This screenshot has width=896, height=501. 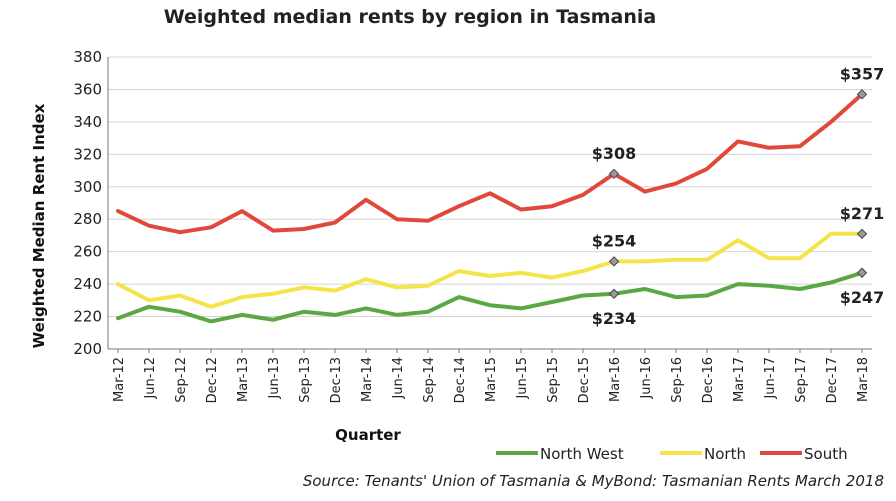 What do you see at coordinates (862, 73) in the screenshot?
I see `data-label: $357` at bounding box center [862, 73].